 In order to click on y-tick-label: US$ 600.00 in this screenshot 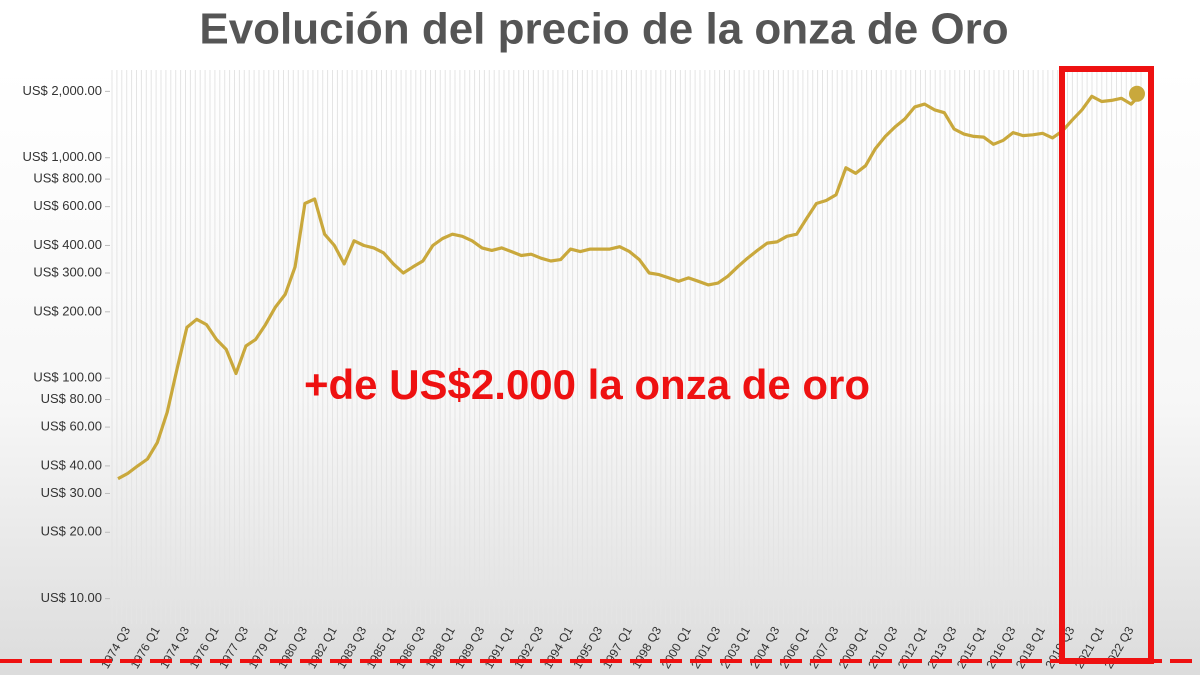, I will do `click(67, 205)`.